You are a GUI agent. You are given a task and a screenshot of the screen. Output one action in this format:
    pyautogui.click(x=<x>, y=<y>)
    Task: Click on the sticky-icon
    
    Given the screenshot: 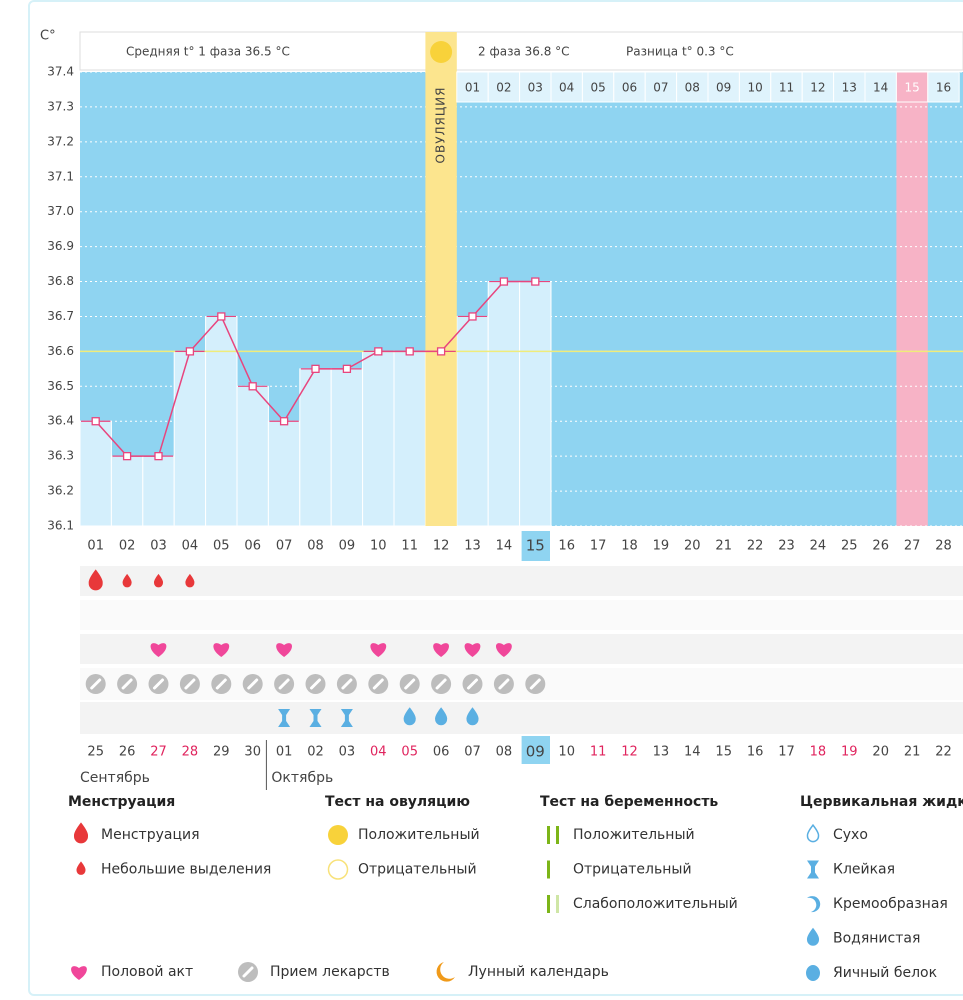 What is the action you would take?
    pyautogui.click(x=315, y=718)
    